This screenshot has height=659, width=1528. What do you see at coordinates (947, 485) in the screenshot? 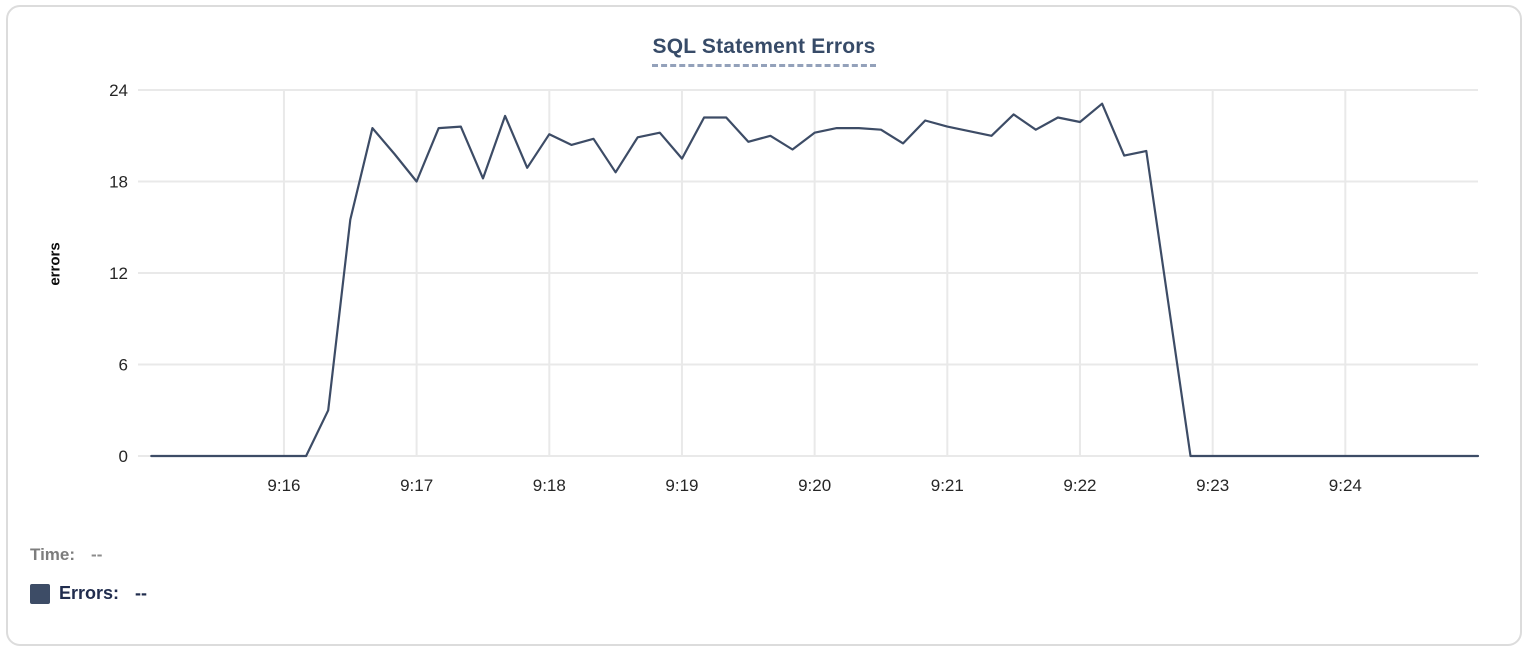
I see `x-tick-label: 9:21` at bounding box center [947, 485].